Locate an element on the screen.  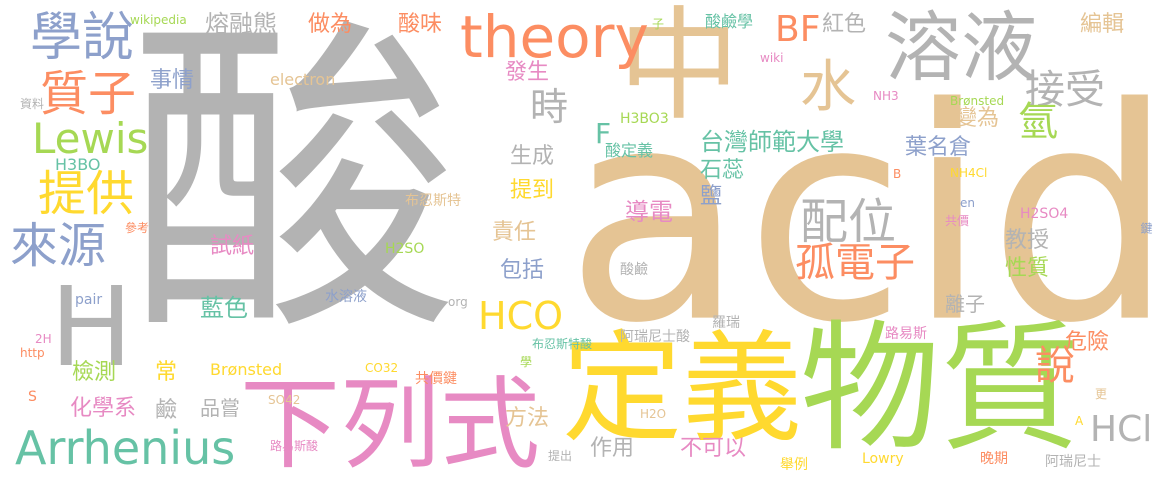
cloud-word: 水 is located at coordinates (828, 87).